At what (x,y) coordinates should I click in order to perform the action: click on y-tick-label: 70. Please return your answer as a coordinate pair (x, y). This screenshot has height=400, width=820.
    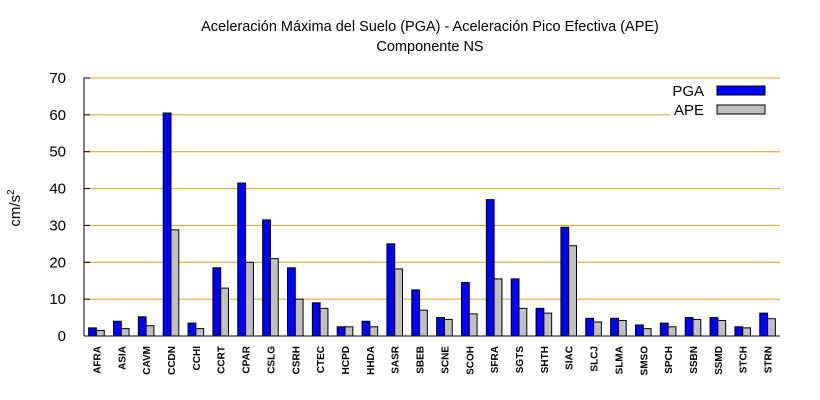
    Looking at the image, I should click on (57, 78).